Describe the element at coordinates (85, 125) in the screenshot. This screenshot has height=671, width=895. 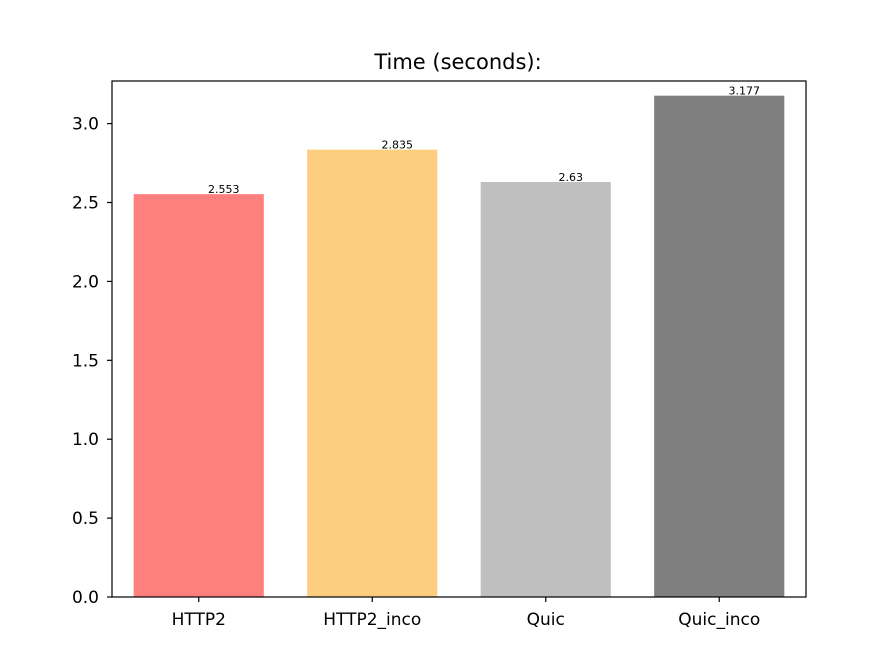
I see `y-tick-label-3-0: 3.0` at that location.